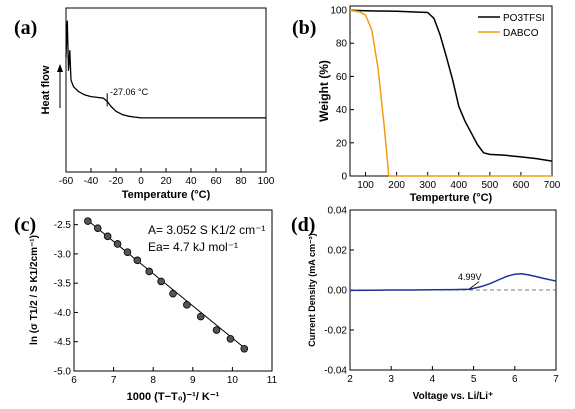 Image resolution: width=575 pixels, height=409 pixels. What do you see at coordinates (324, 91) in the screenshot?
I see `chart-b-ylabel: Weight (%)` at bounding box center [324, 91].